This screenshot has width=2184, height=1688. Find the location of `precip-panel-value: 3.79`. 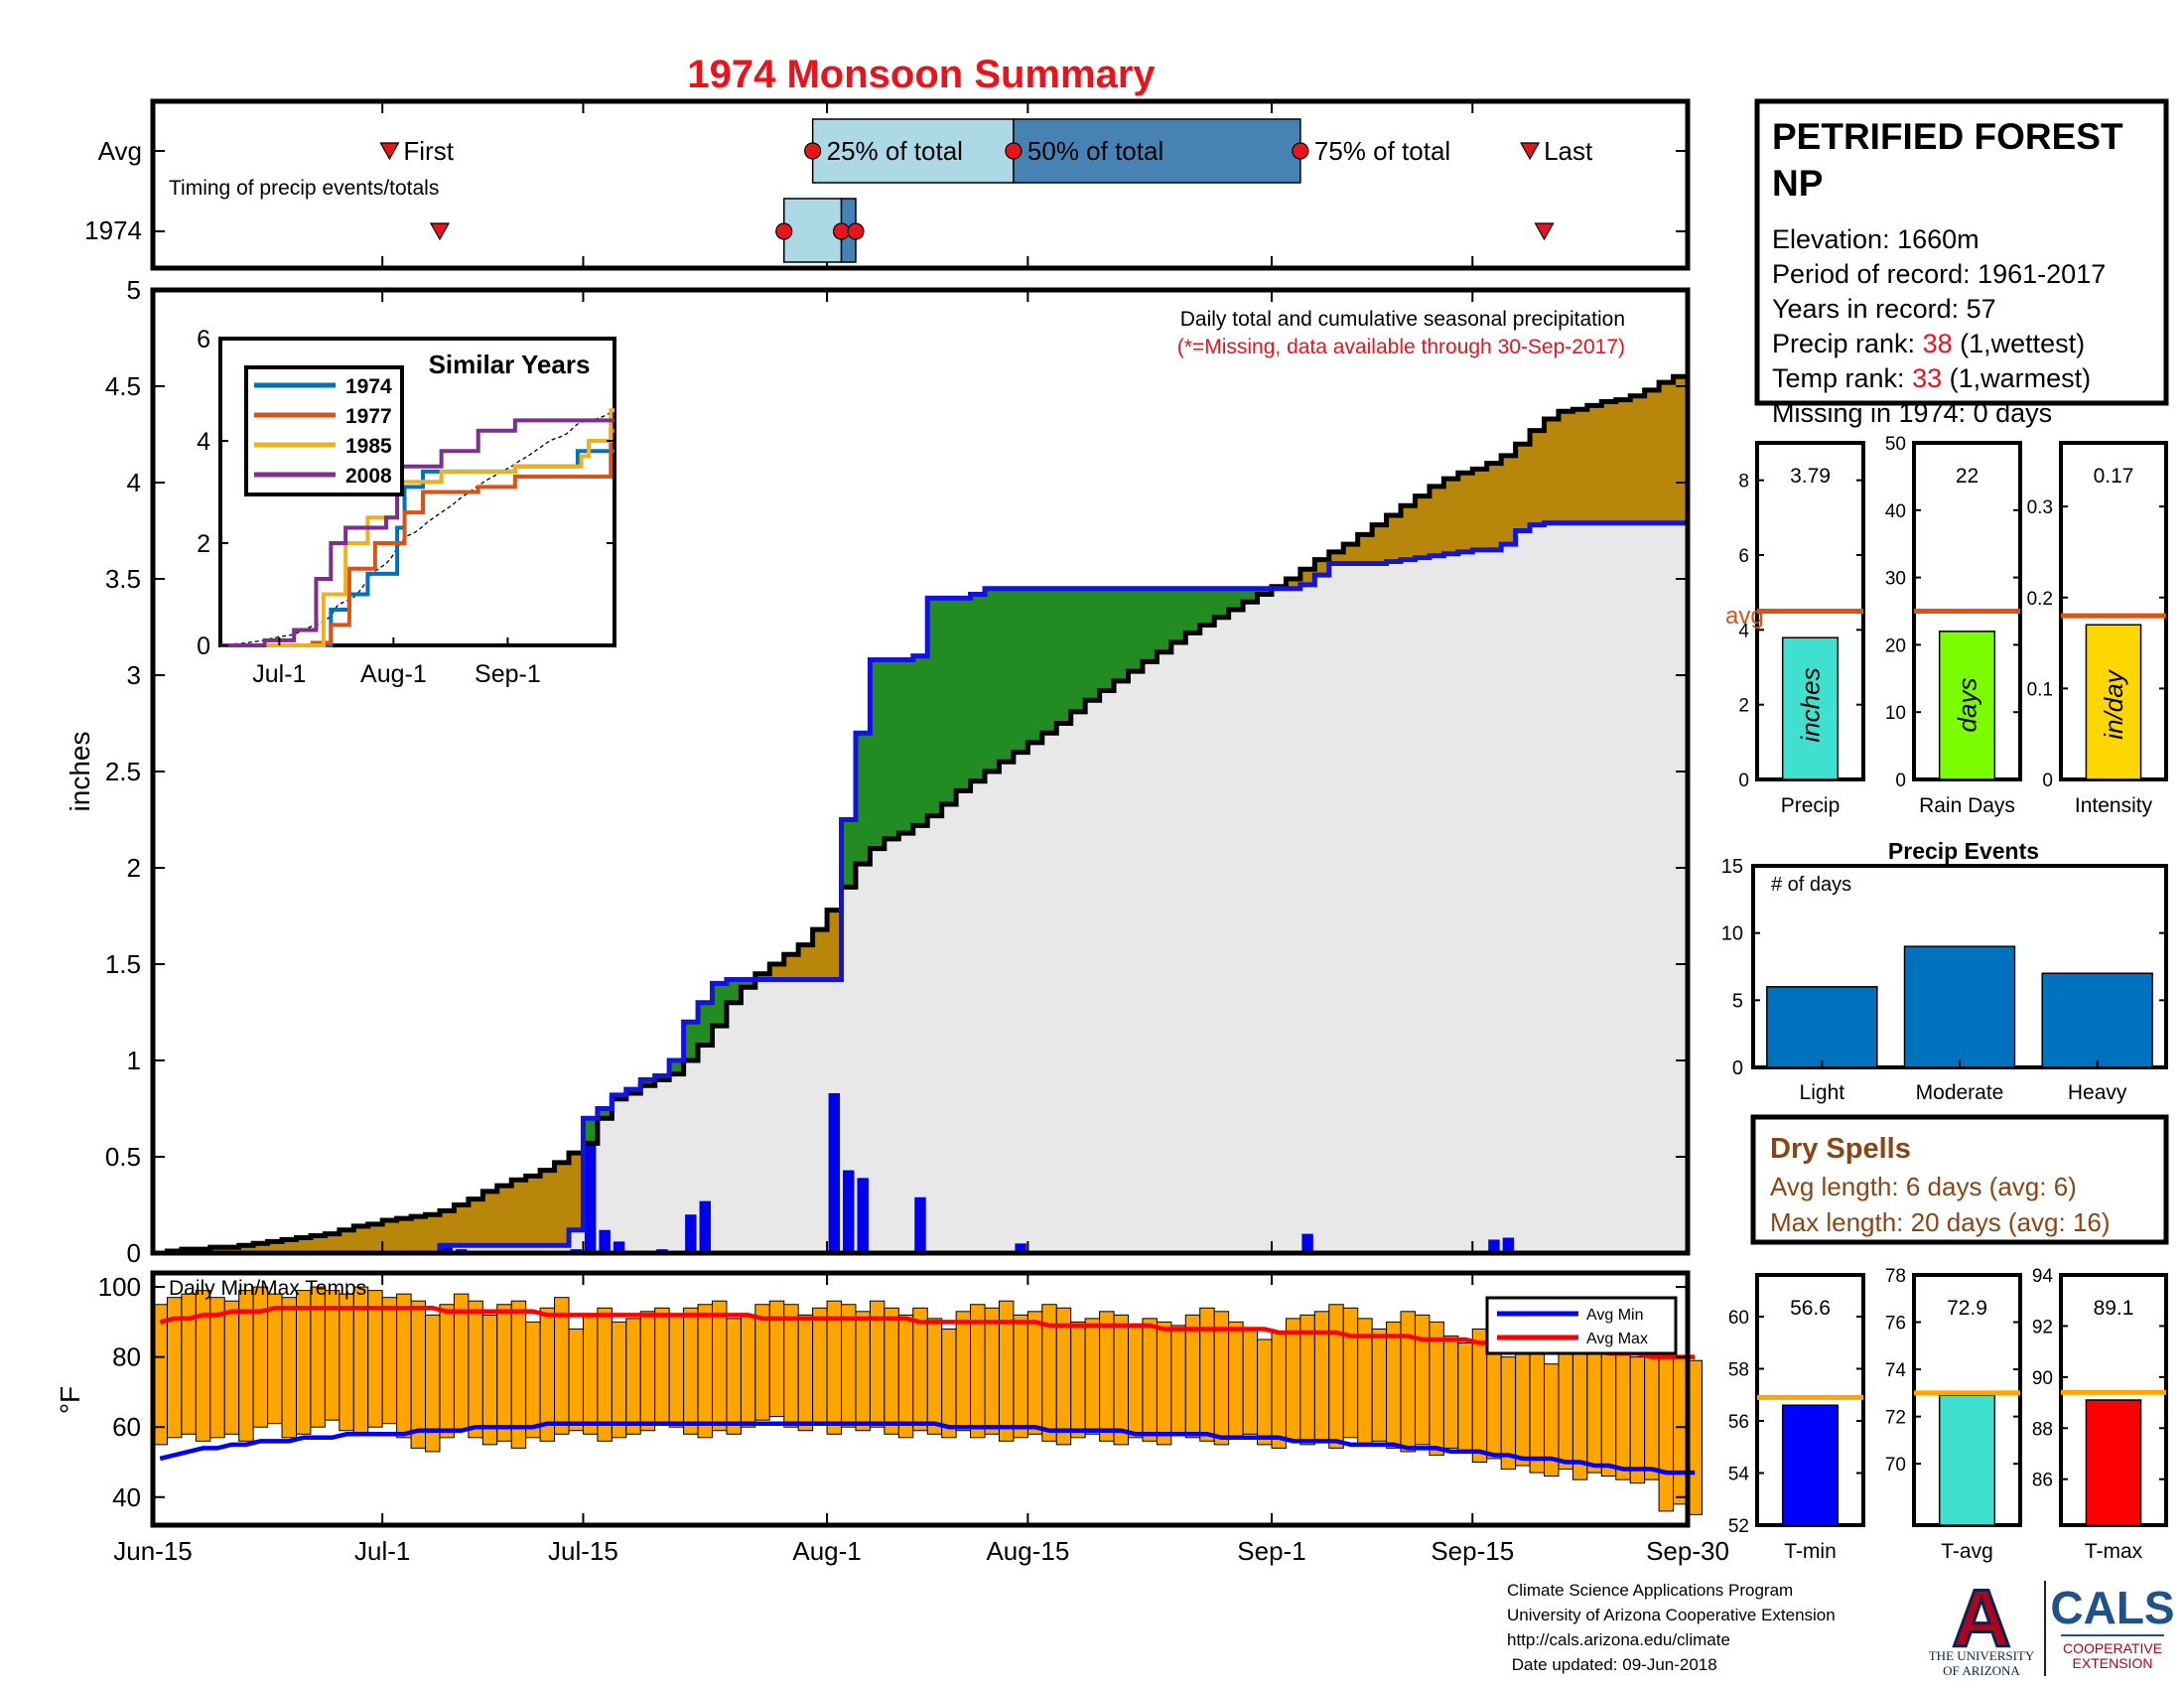

precip-panel-value: 3.79 is located at coordinates (1810, 476).